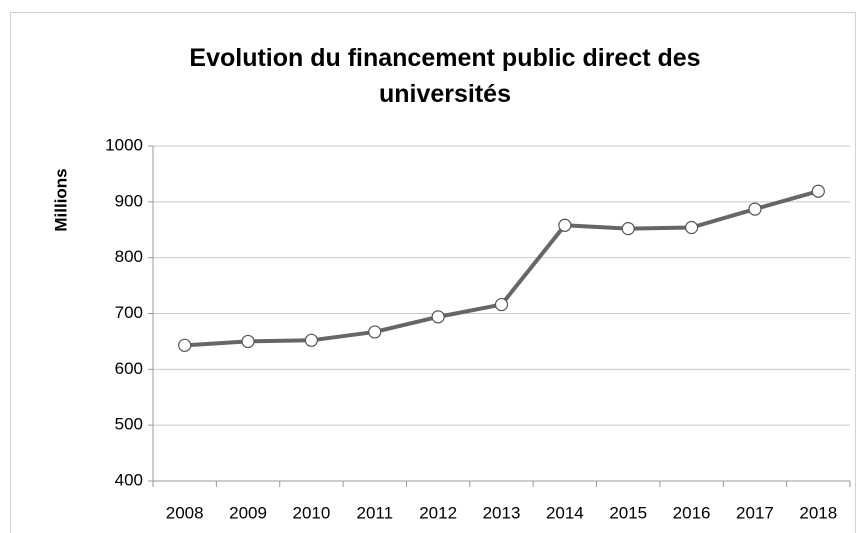 The height and width of the screenshot is (533, 866). I want to click on x-tick-label: 2015, so click(628, 512).